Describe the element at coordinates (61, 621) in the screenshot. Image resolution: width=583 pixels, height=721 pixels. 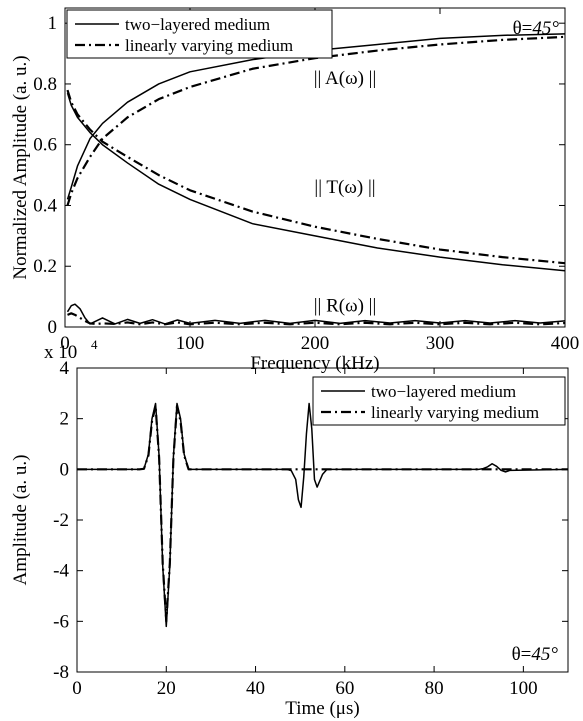
I see `y-tick-label: -6` at that location.